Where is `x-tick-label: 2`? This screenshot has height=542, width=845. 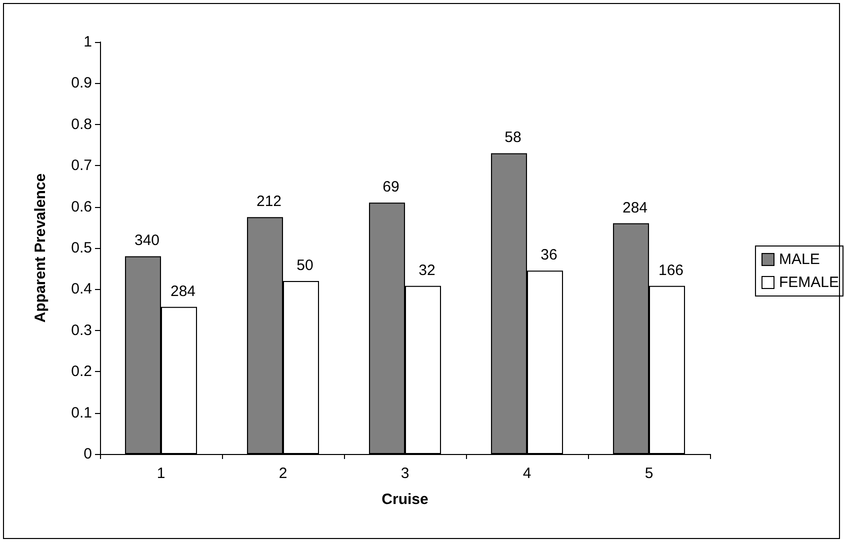 x-tick-label: 2 is located at coordinates (283, 473).